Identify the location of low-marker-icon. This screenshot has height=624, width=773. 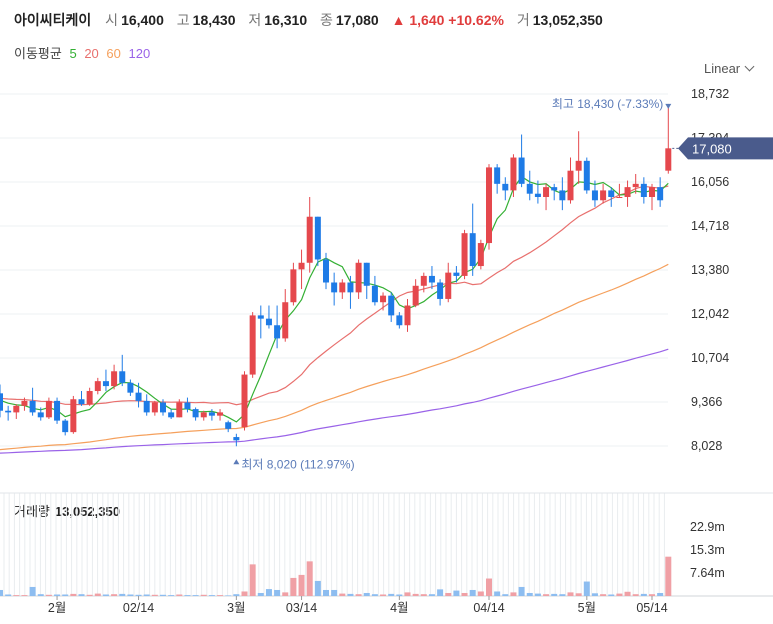
(236, 462).